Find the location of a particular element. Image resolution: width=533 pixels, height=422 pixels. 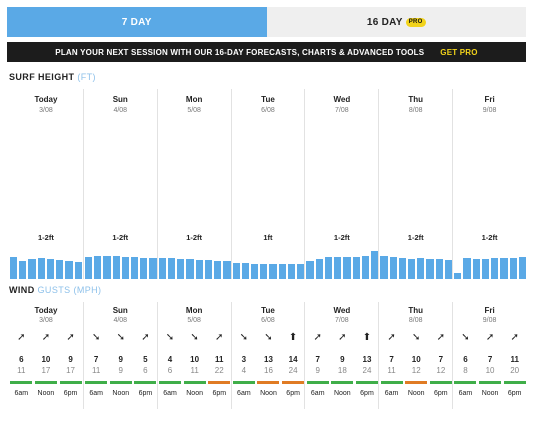

wind-day-column: Fri 9/08 ➘ 6 8 6am ➚ 7 10 Noon ➚ 11 20 6pm is located at coordinates (489, 355).